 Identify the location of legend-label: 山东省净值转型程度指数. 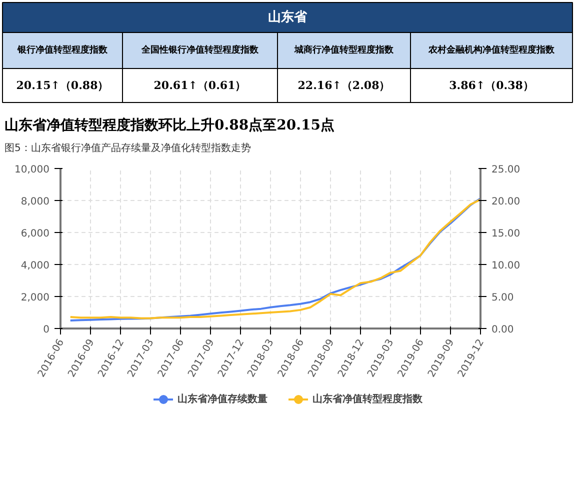
(367, 399).